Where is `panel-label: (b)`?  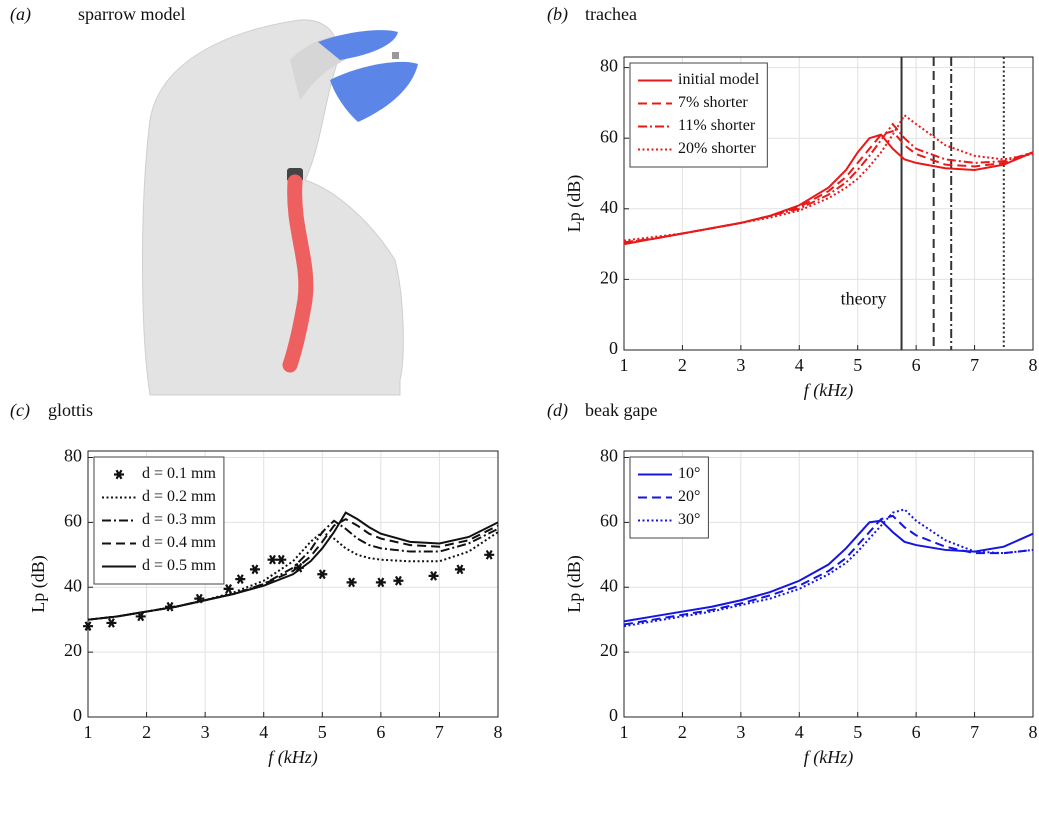 panel-label: (b) is located at coordinates (557, 14).